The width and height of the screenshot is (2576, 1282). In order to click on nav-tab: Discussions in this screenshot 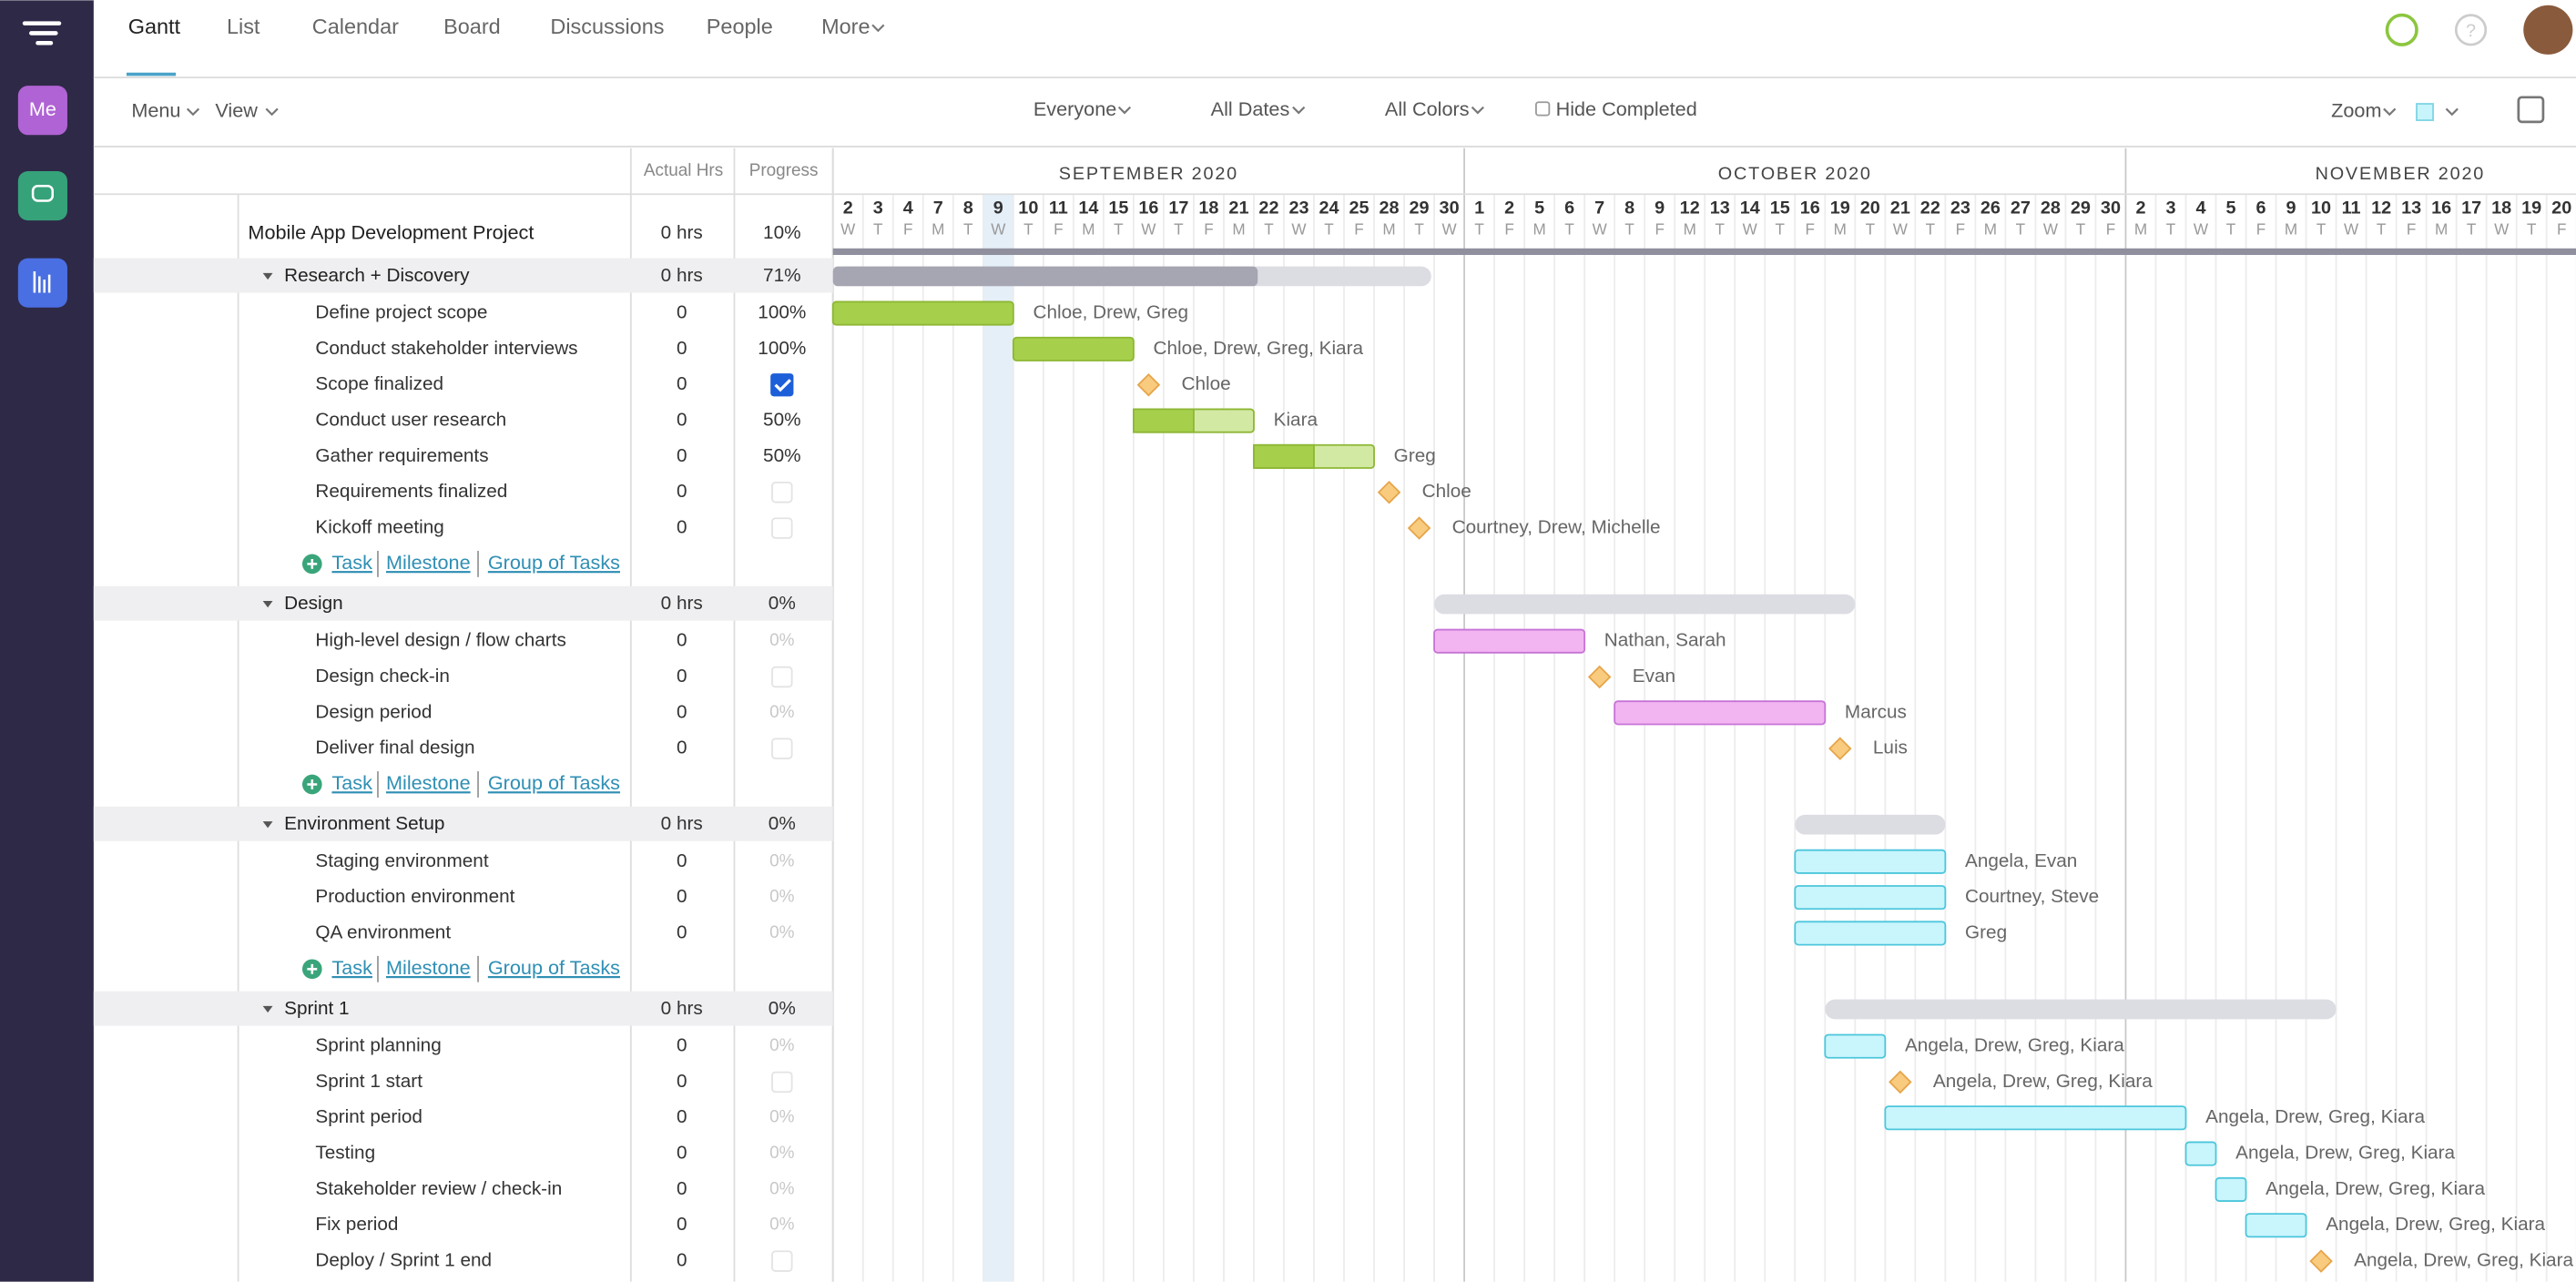, I will do `click(607, 26)`.